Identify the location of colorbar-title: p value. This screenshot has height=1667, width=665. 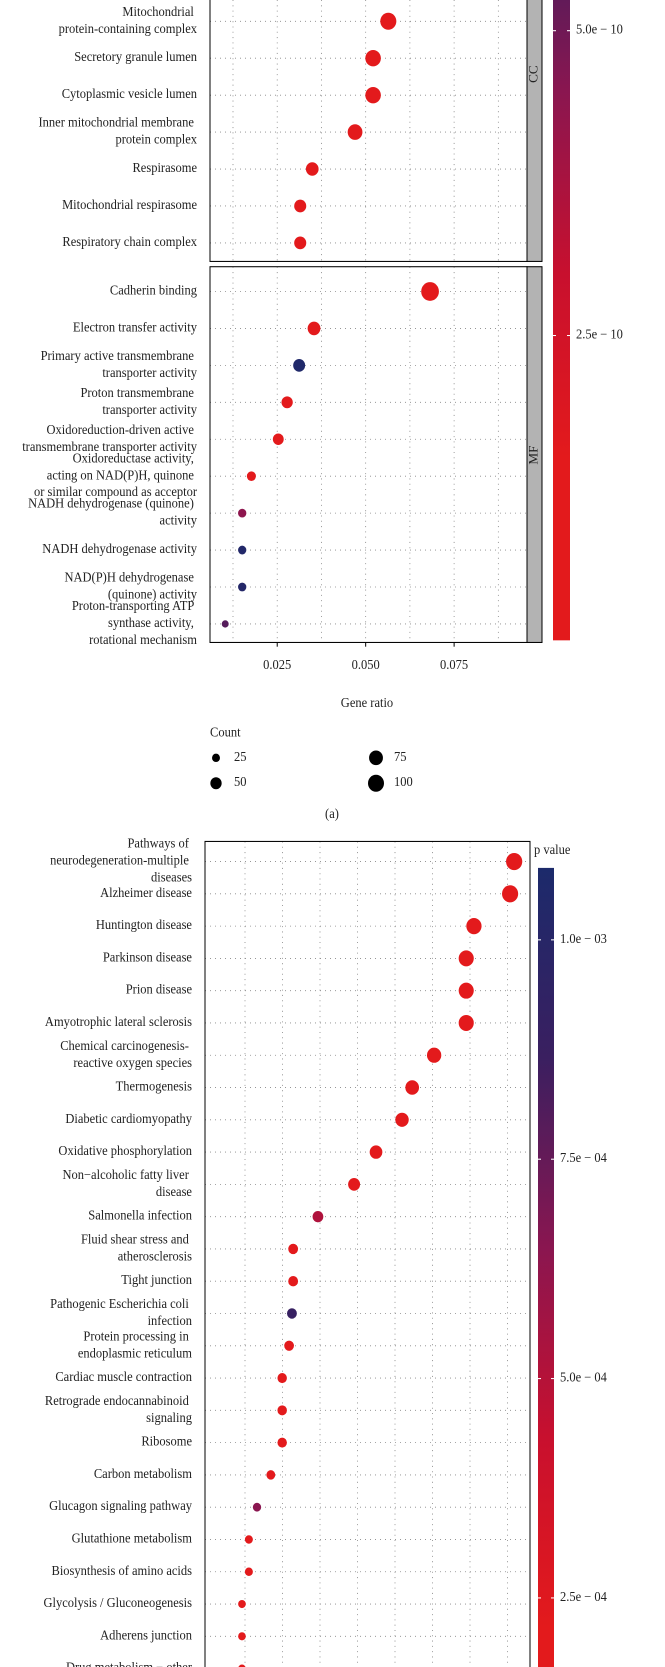
(552, 850).